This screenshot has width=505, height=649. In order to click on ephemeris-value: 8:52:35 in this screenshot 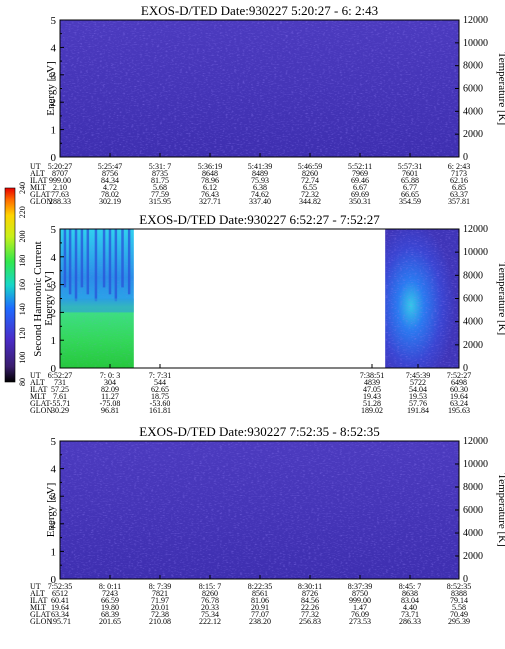, I will do `click(459, 586)`.